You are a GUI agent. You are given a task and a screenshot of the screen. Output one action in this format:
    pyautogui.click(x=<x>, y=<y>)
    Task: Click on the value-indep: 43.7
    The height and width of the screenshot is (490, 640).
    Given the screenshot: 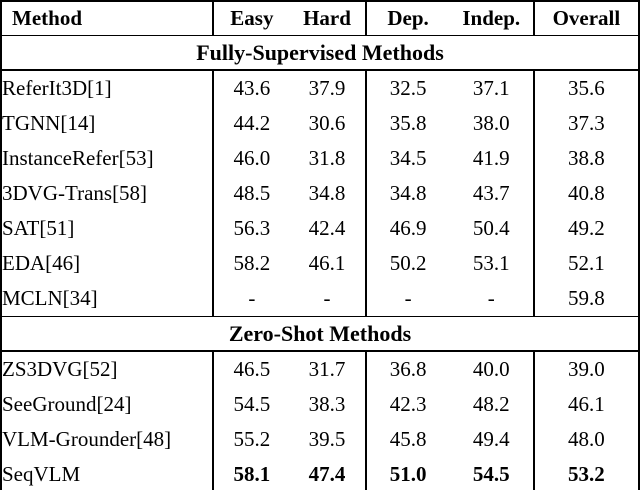 What is the action you would take?
    pyautogui.click(x=492, y=193)
    